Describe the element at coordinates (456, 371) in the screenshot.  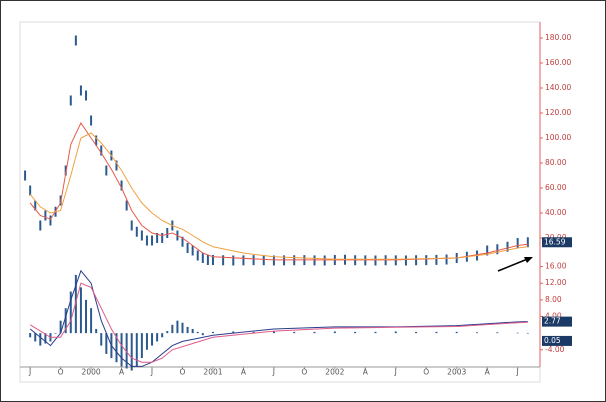
I see `x-tick-label: 2003` at that location.